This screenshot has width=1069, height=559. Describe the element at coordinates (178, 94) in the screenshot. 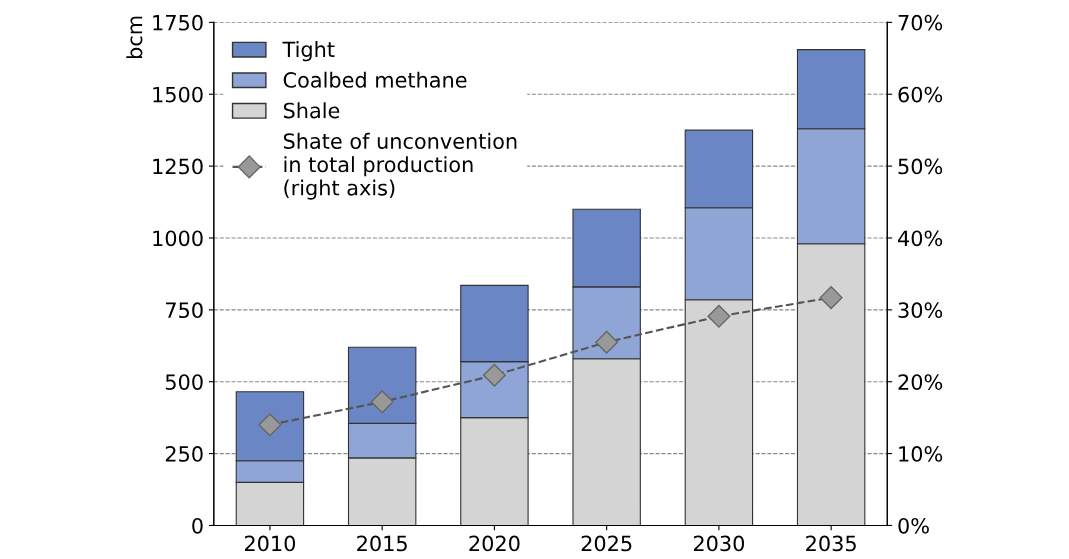

I see `y-tick-label: 1500` at that location.